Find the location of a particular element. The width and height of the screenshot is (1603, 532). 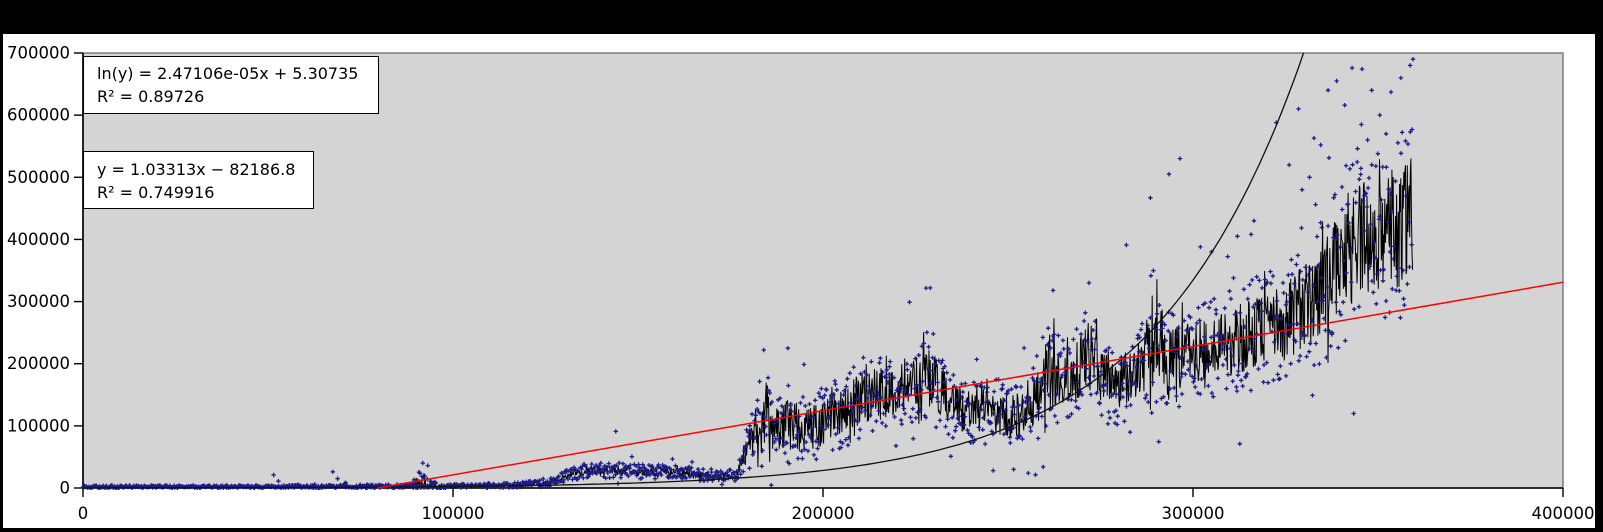

y-tick-label: 300000 is located at coordinates (38, 301).